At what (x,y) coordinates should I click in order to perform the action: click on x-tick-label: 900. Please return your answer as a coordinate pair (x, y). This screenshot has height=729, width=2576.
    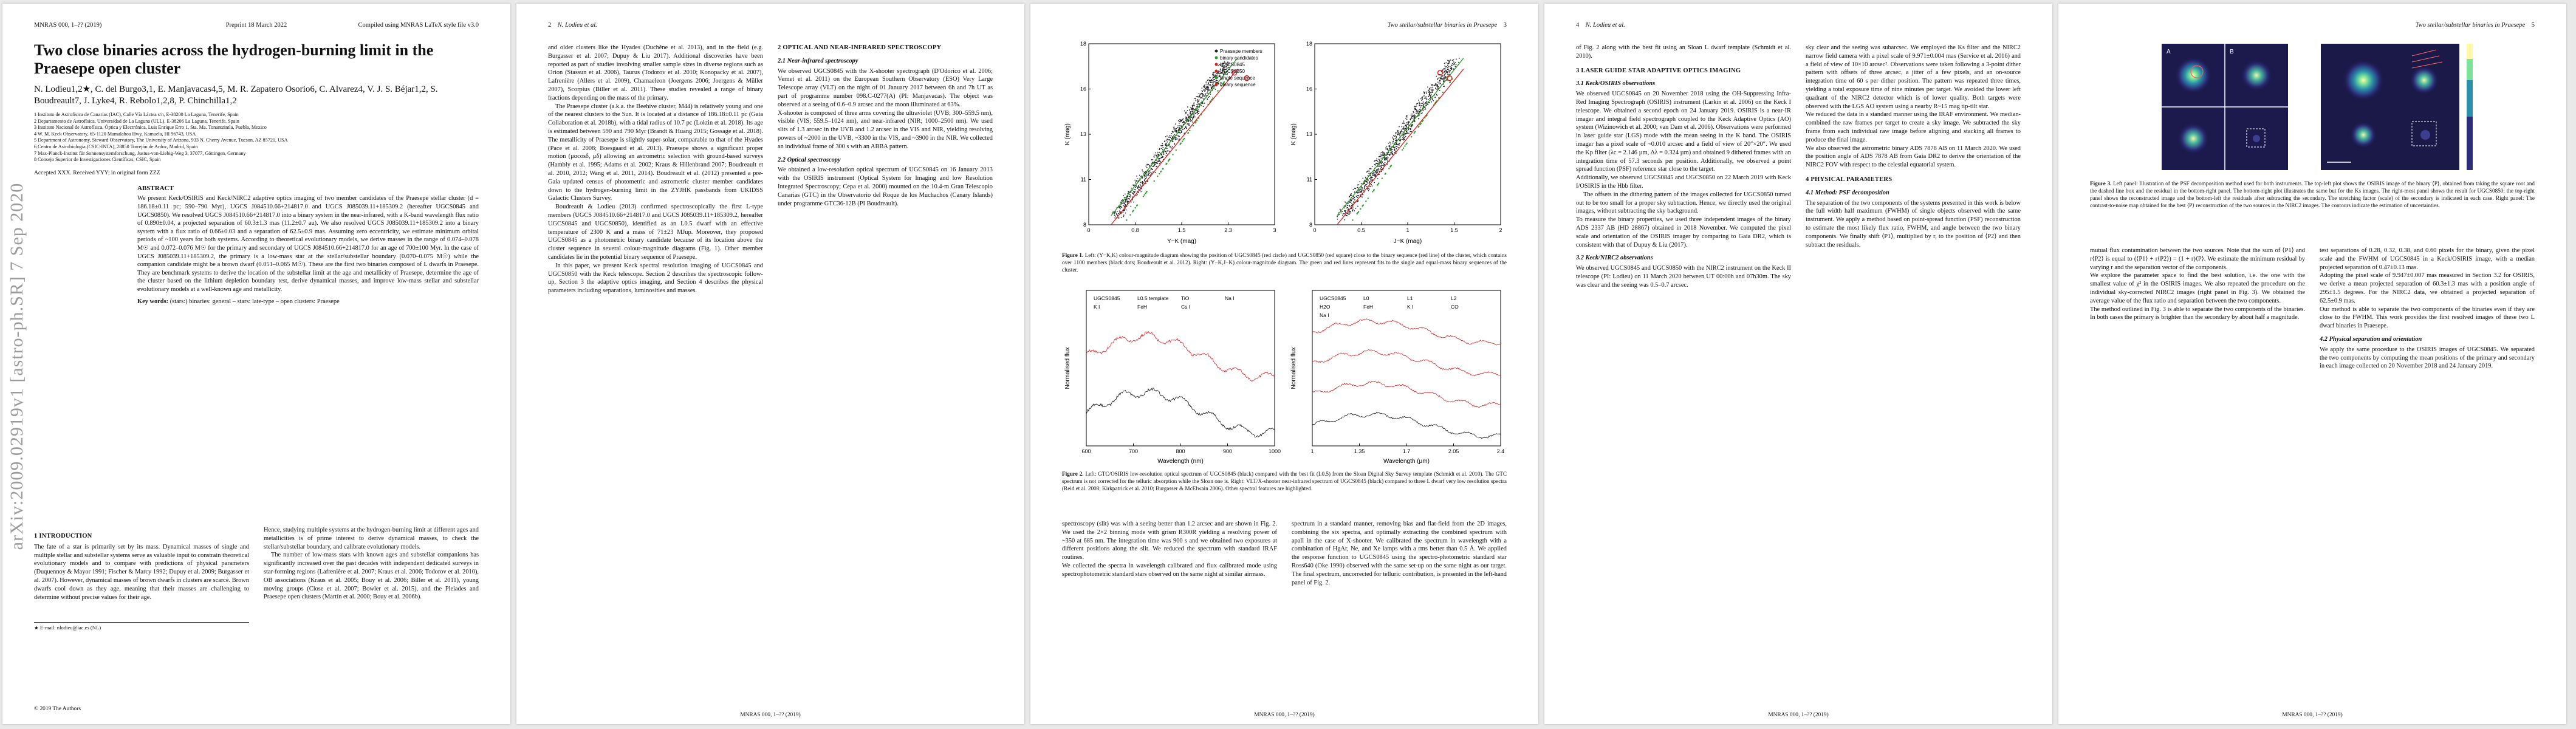
    Looking at the image, I should click on (1227, 451).